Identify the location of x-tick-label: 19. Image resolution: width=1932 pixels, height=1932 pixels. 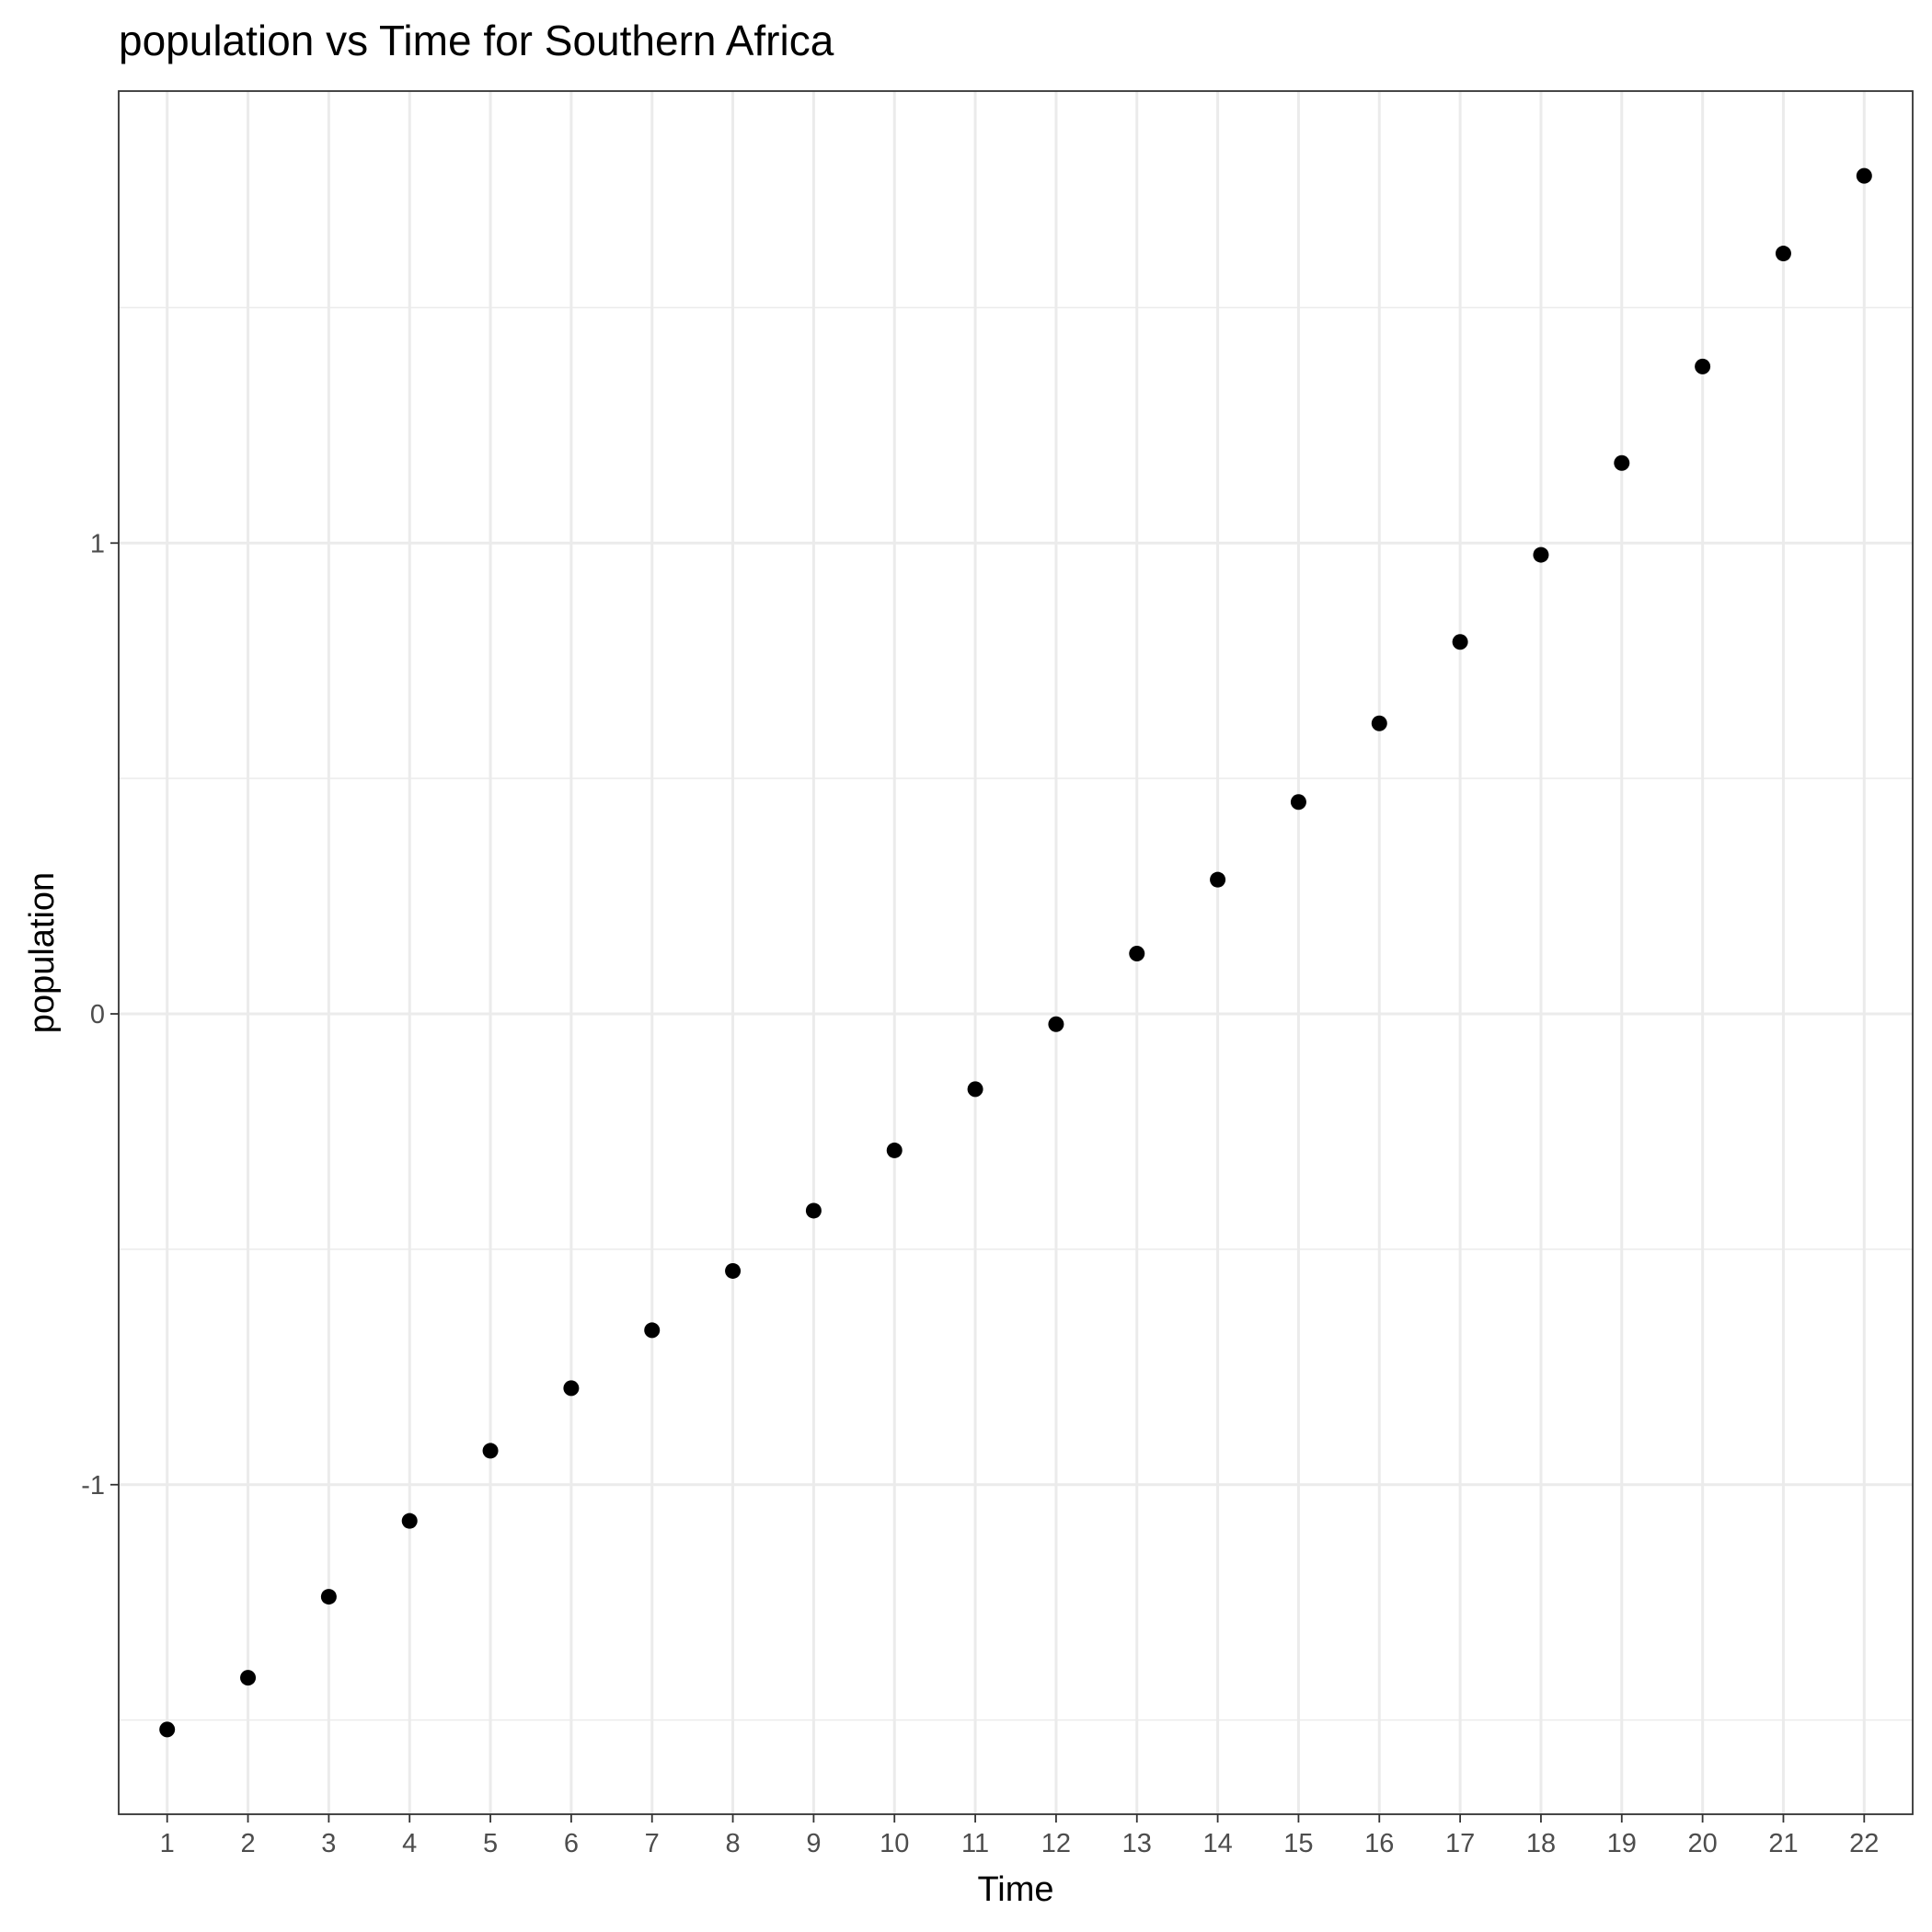
(1622, 1843).